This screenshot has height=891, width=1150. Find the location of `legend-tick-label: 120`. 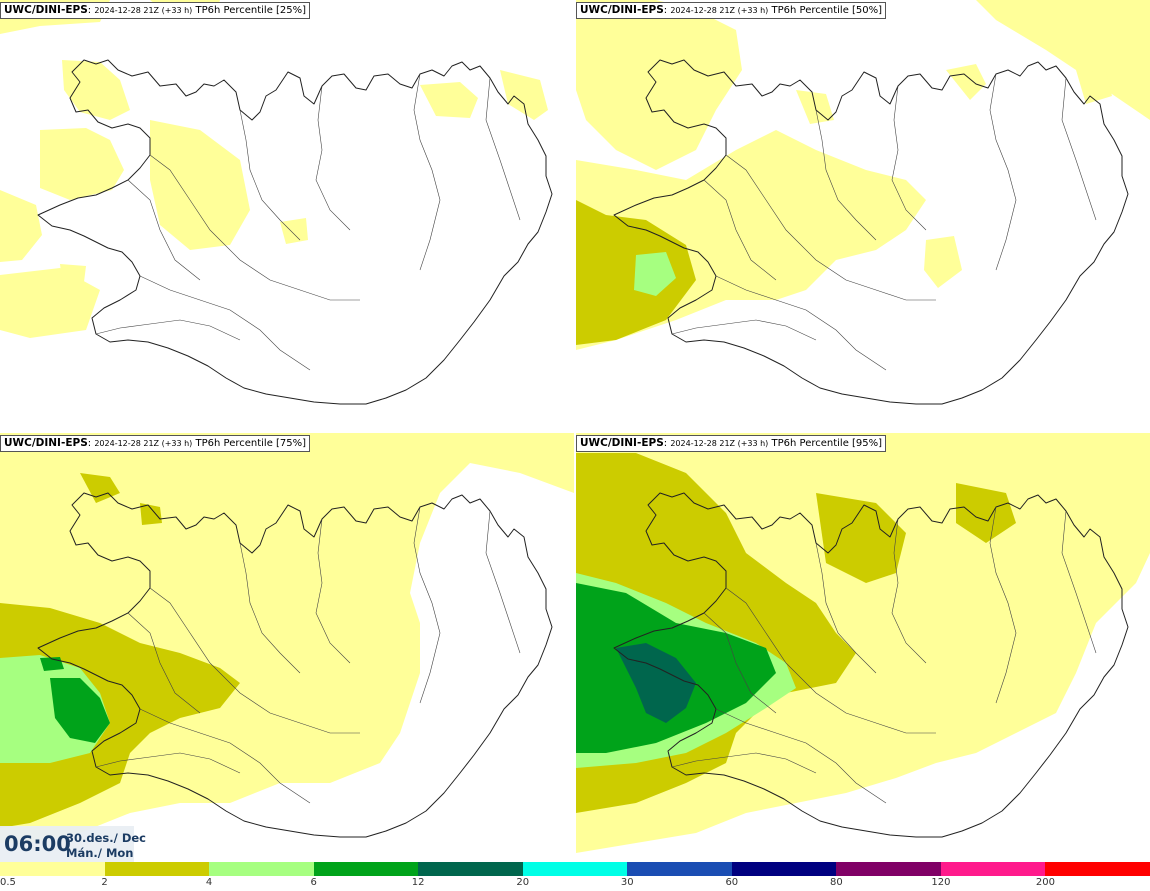

legend-tick-label: 120 is located at coordinates (941, 882).